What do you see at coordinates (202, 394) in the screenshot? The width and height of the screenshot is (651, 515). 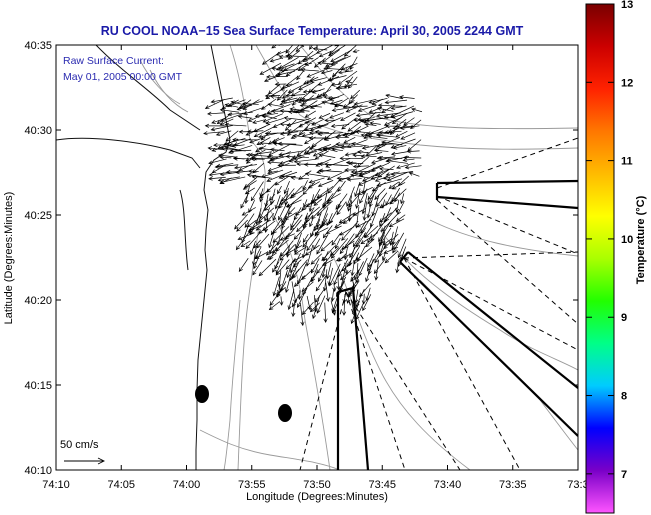 I see `buoy-marker` at bounding box center [202, 394].